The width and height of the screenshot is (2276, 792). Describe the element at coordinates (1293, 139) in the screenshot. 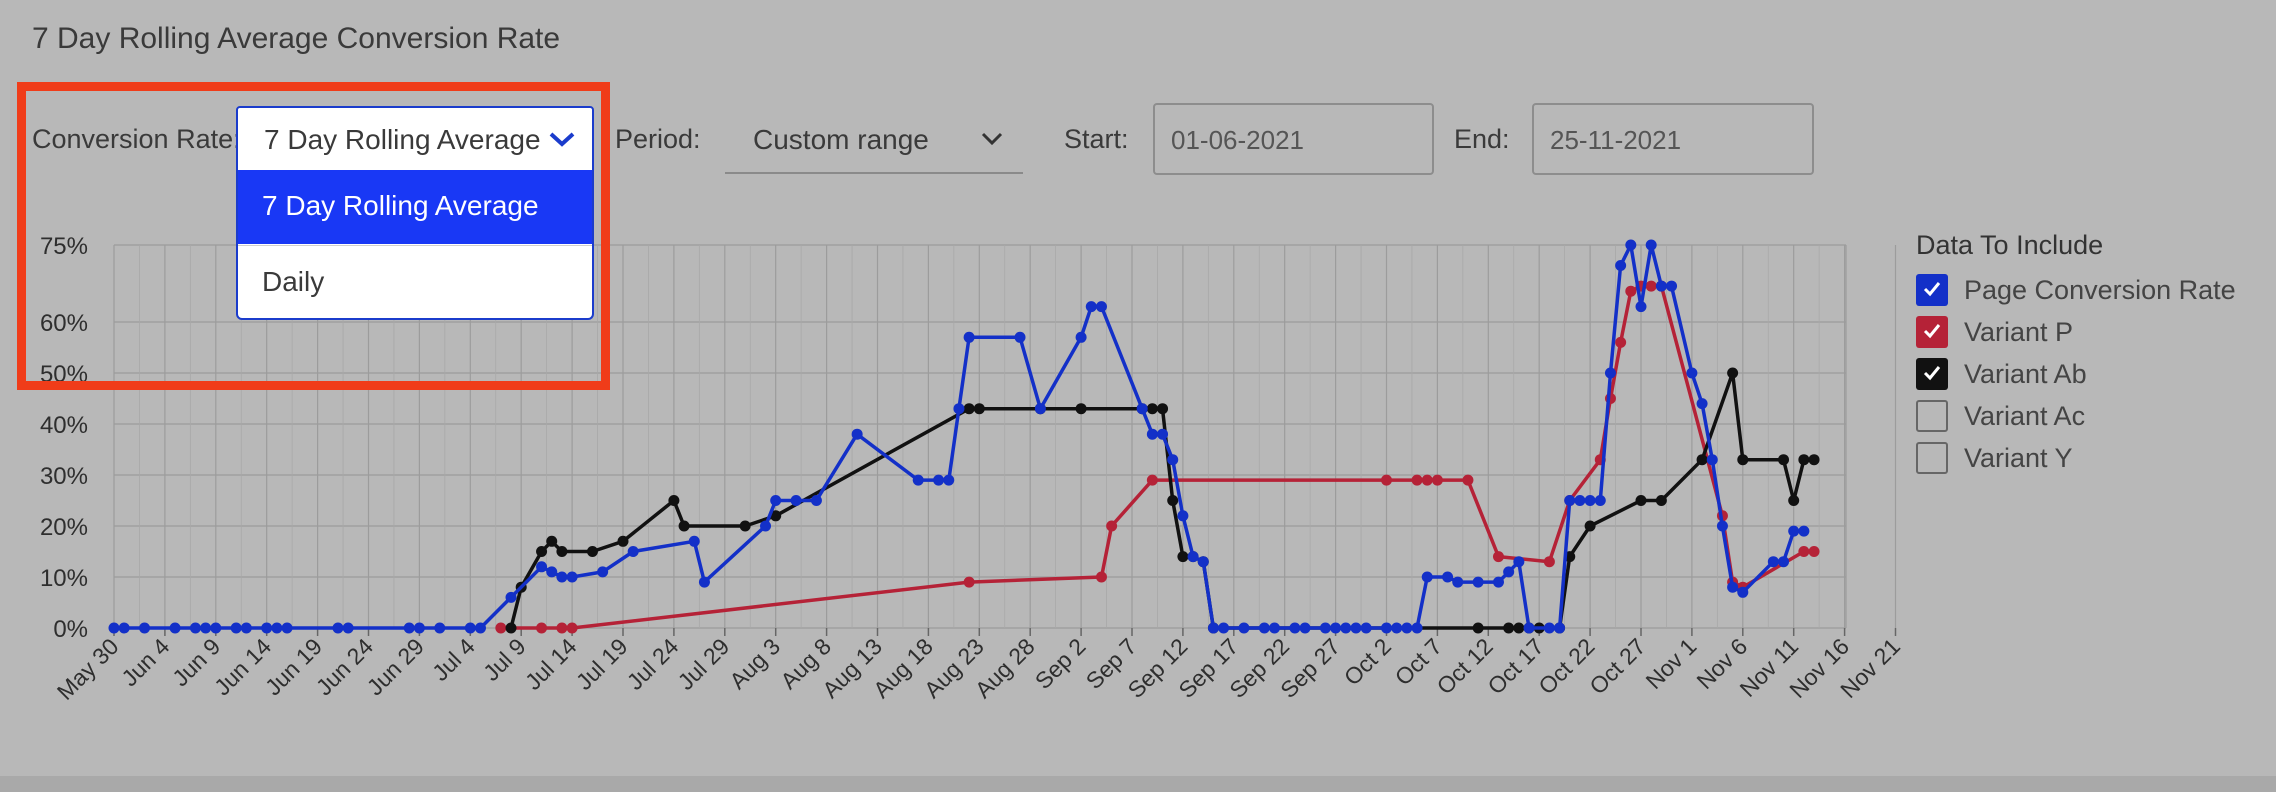

I see `start-date-input: 01-06-2021` at that location.